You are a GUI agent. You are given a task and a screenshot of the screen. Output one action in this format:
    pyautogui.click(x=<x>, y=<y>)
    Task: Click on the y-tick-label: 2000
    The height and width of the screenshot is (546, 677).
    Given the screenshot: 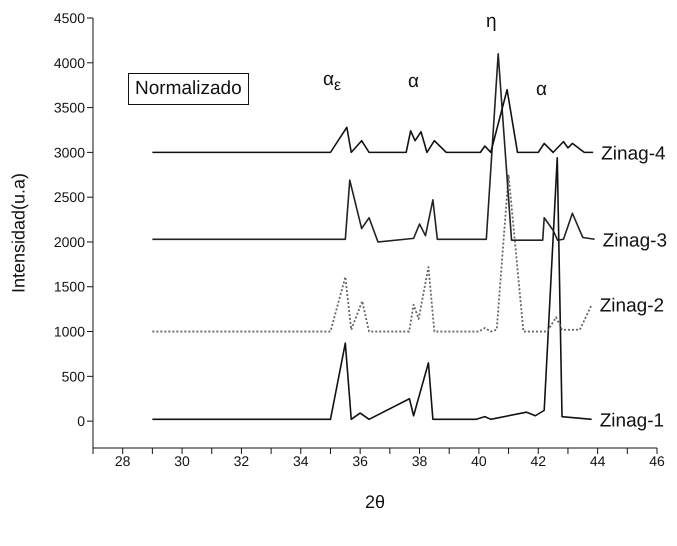 What is the action you would take?
    pyautogui.click(x=70, y=242)
    